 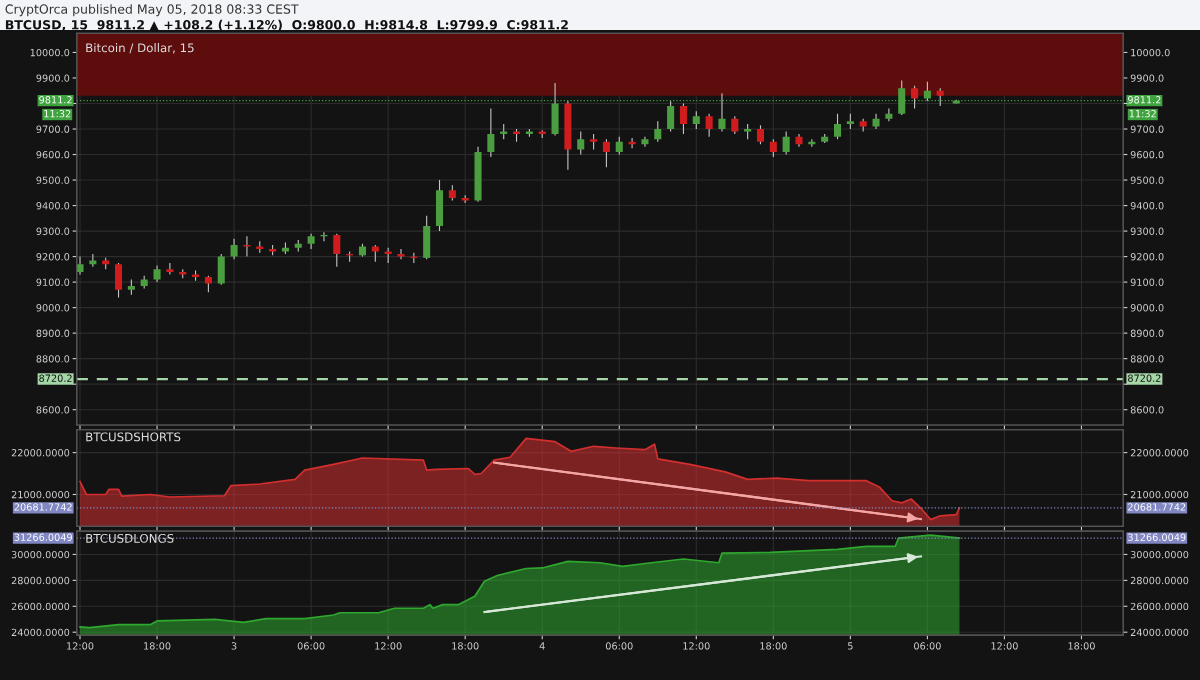 What do you see at coordinates (234, 646) in the screenshot?
I see `x-tick-label: 3` at bounding box center [234, 646].